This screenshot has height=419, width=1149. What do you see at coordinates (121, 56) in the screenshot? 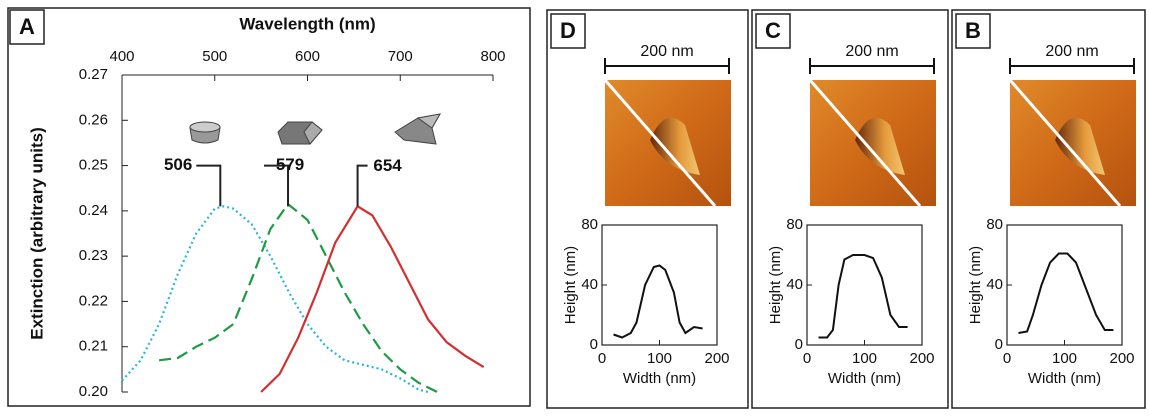
I see `x-tick-label: 400` at bounding box center [121, 56].